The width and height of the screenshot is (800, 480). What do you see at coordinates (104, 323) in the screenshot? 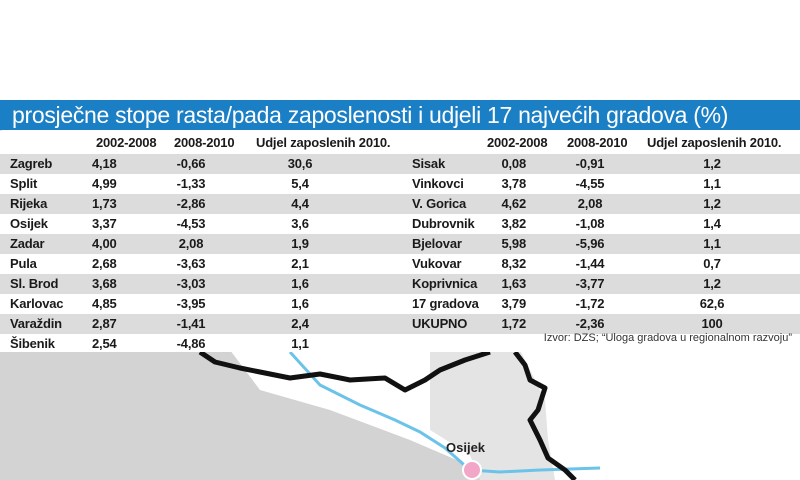
I see `value-2002-2008: 2,87` at bounding box center [104, 323].